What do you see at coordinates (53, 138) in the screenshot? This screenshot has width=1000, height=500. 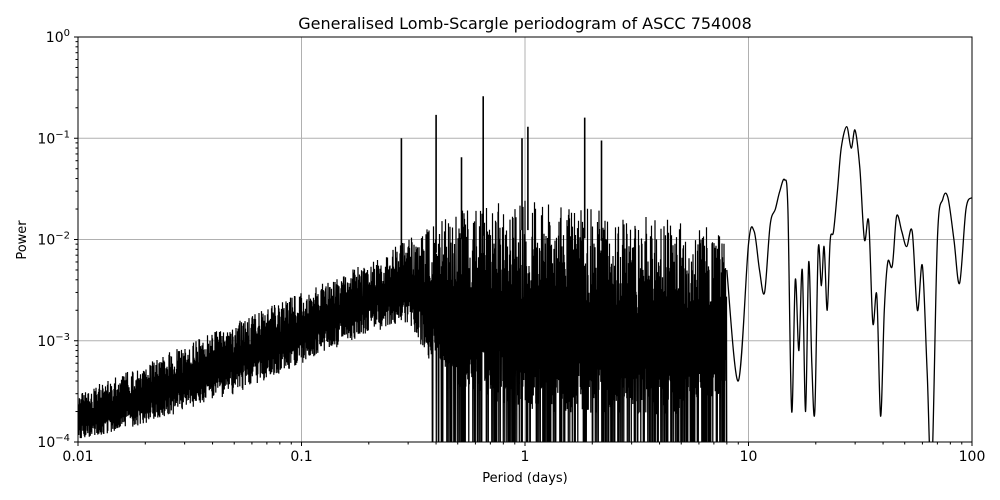 I see `y-tick-label: 10⁻¹` at bounding box center [53, 138].